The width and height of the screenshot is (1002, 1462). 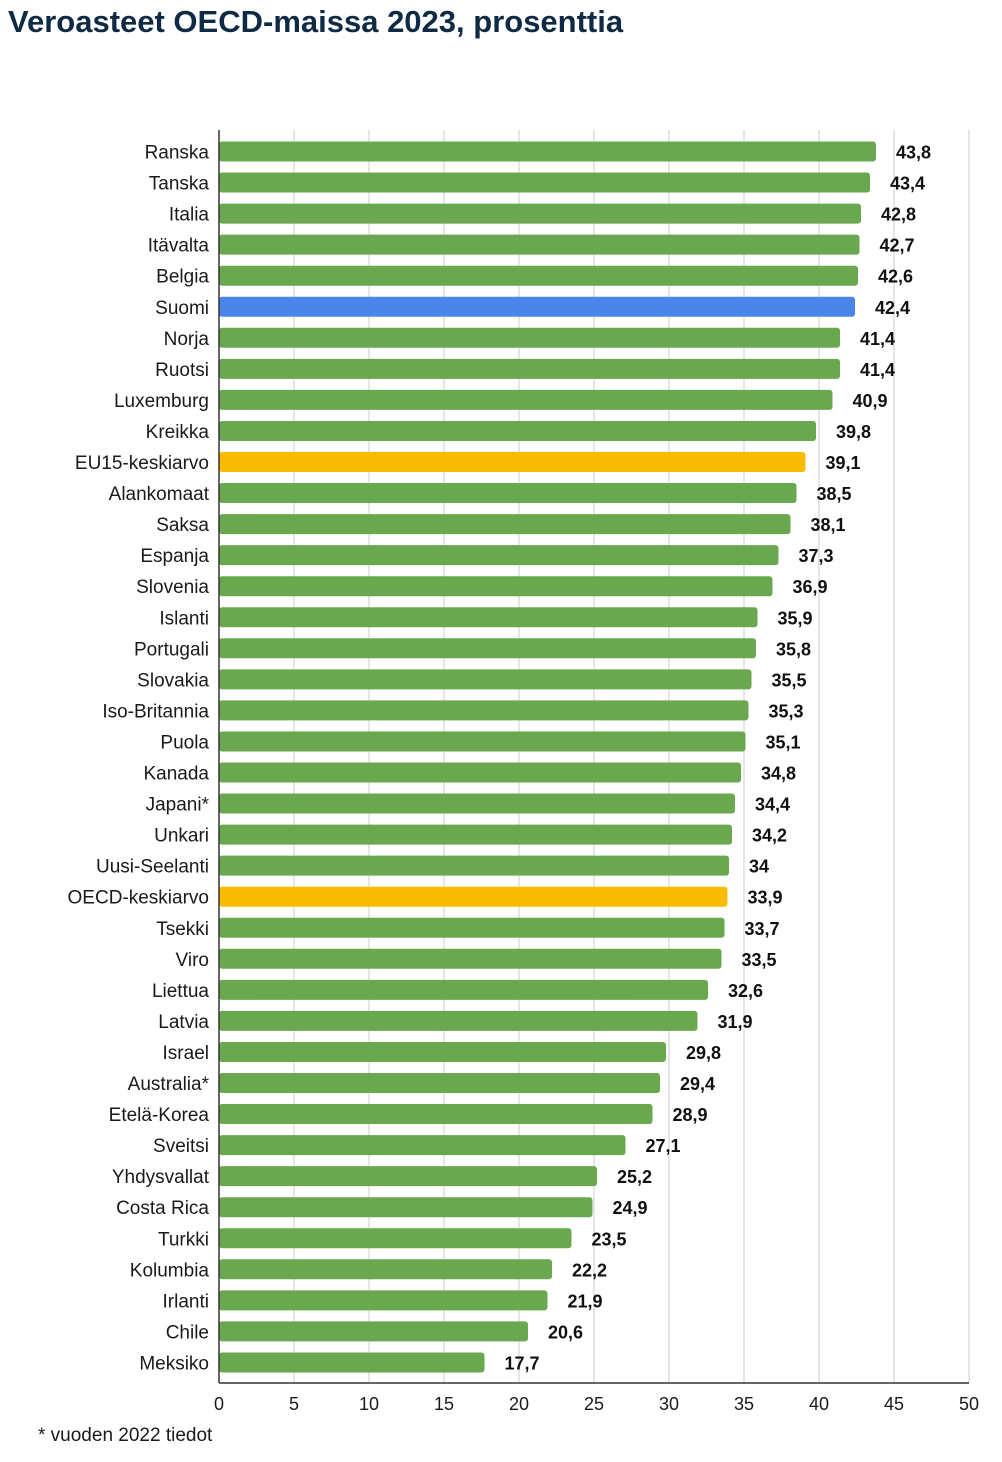 I want to click on x-tick-label: 40, so click(x=819, y=1404).